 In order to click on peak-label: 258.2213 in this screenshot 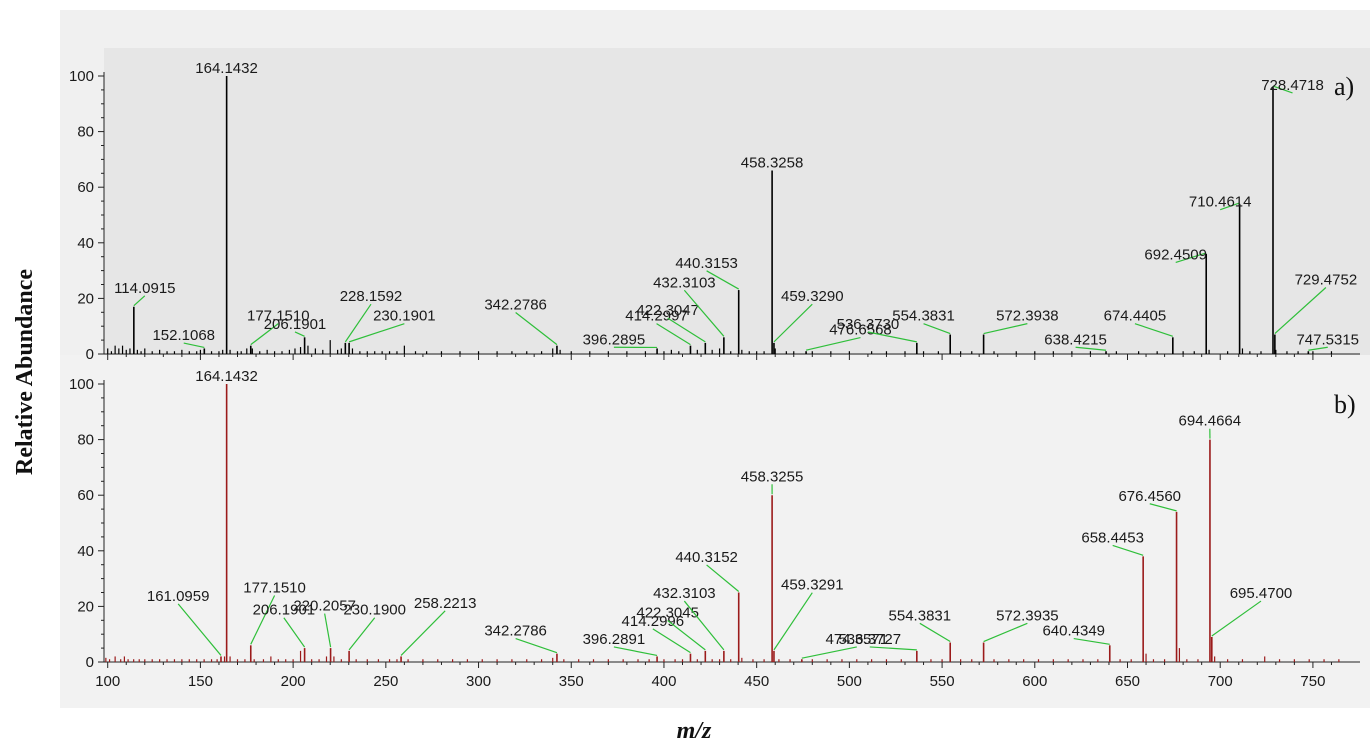, I will do `click(445, 603)`.